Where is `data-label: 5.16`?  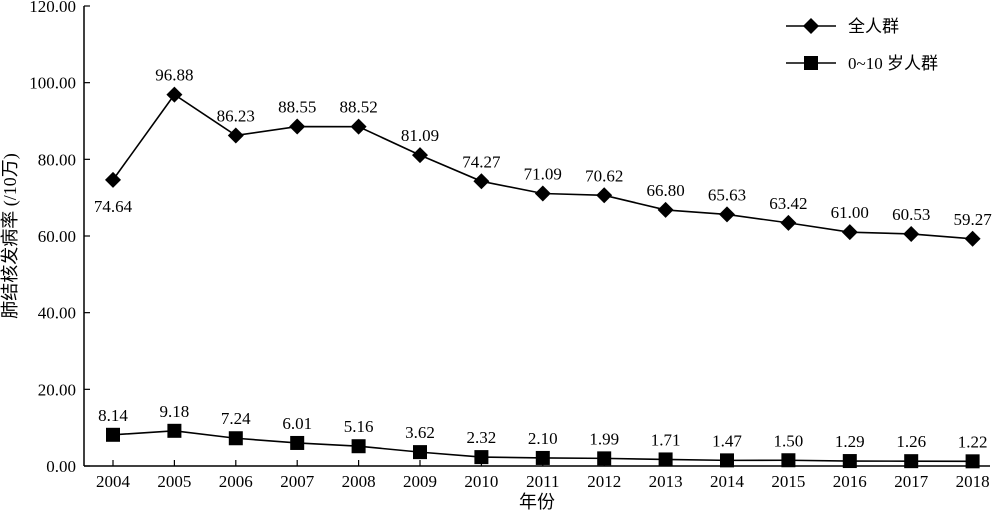
data-label: 5.16 is located at coordinates (359, 426).